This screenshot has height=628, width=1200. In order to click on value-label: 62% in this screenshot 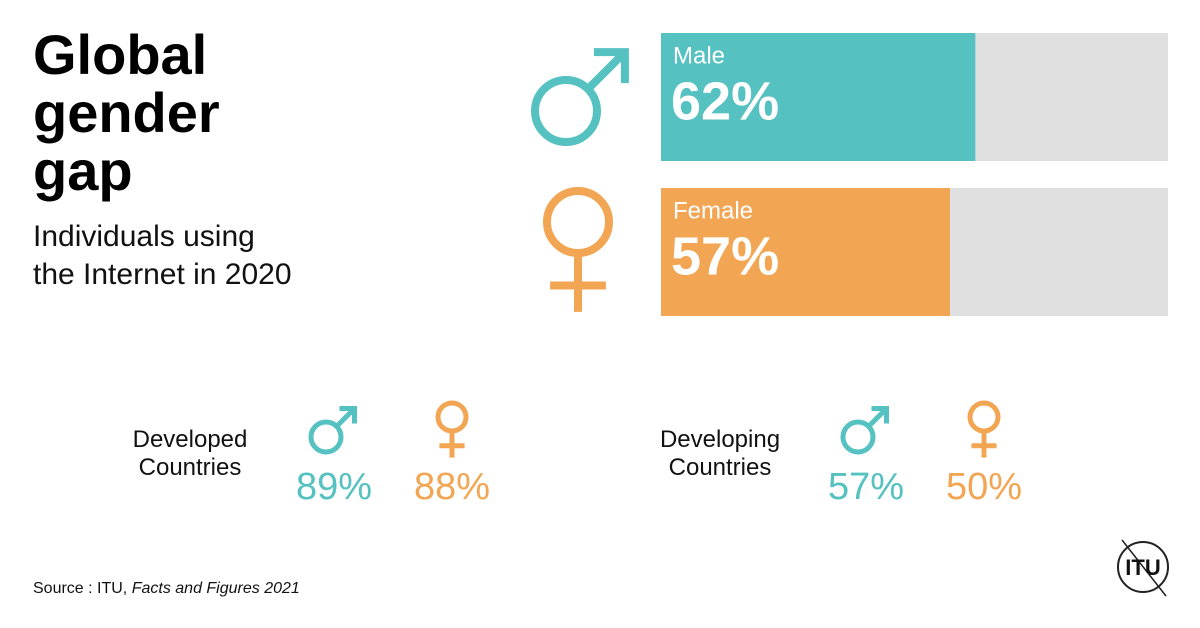, I will do `click(725, 101)`.